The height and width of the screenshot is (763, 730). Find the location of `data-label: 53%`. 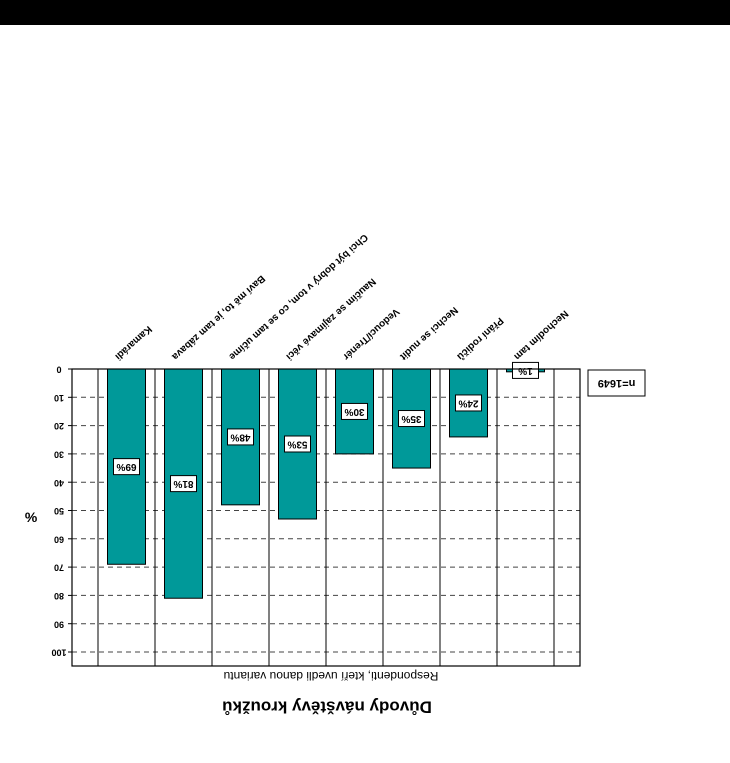

data-label: 53% is located at coordinates (297, 443).